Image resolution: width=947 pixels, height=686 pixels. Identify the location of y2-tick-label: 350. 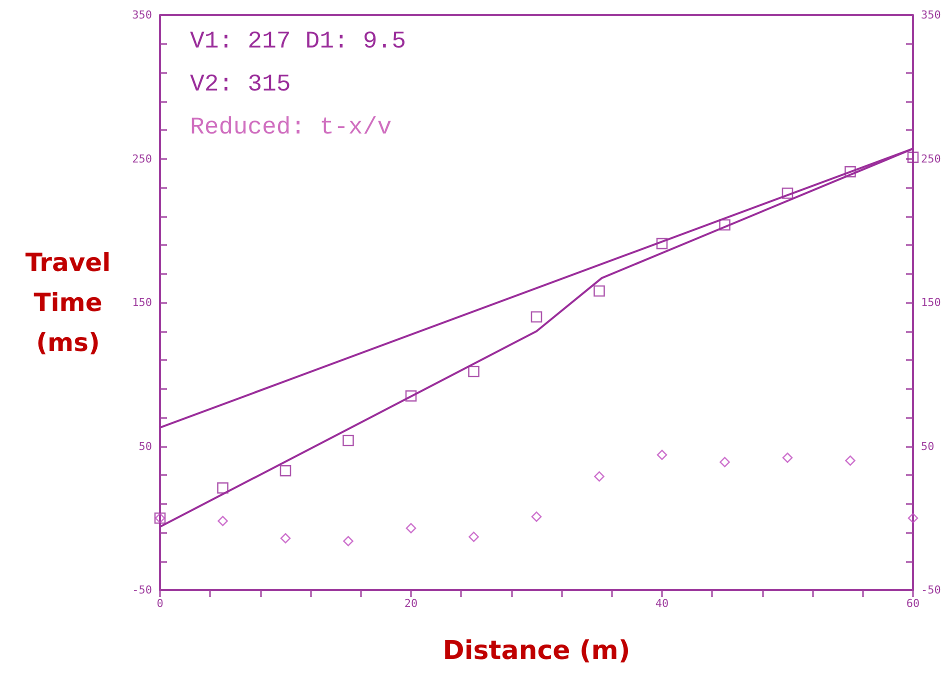
(931, 15).